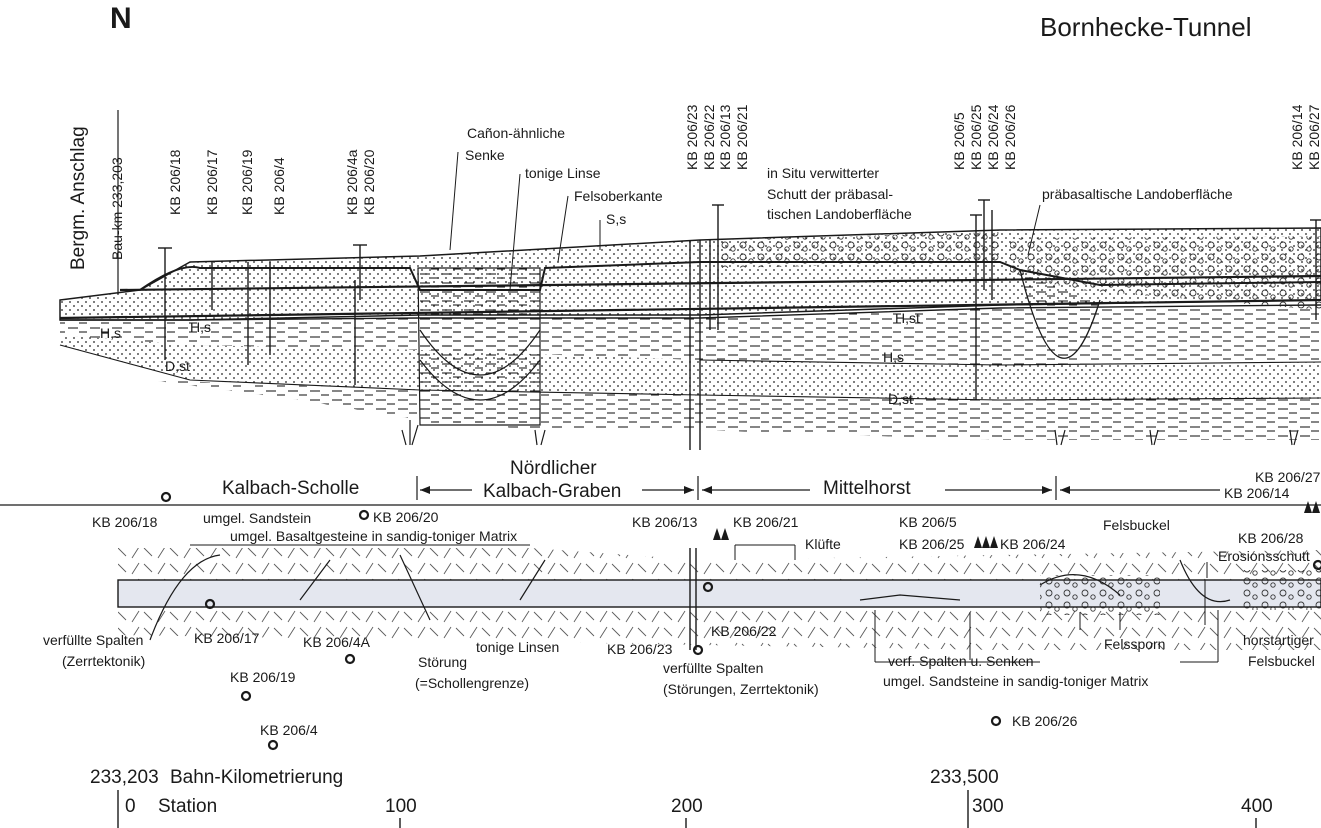  I want to click on bh-label: KB 206/23, so click(692, 137).